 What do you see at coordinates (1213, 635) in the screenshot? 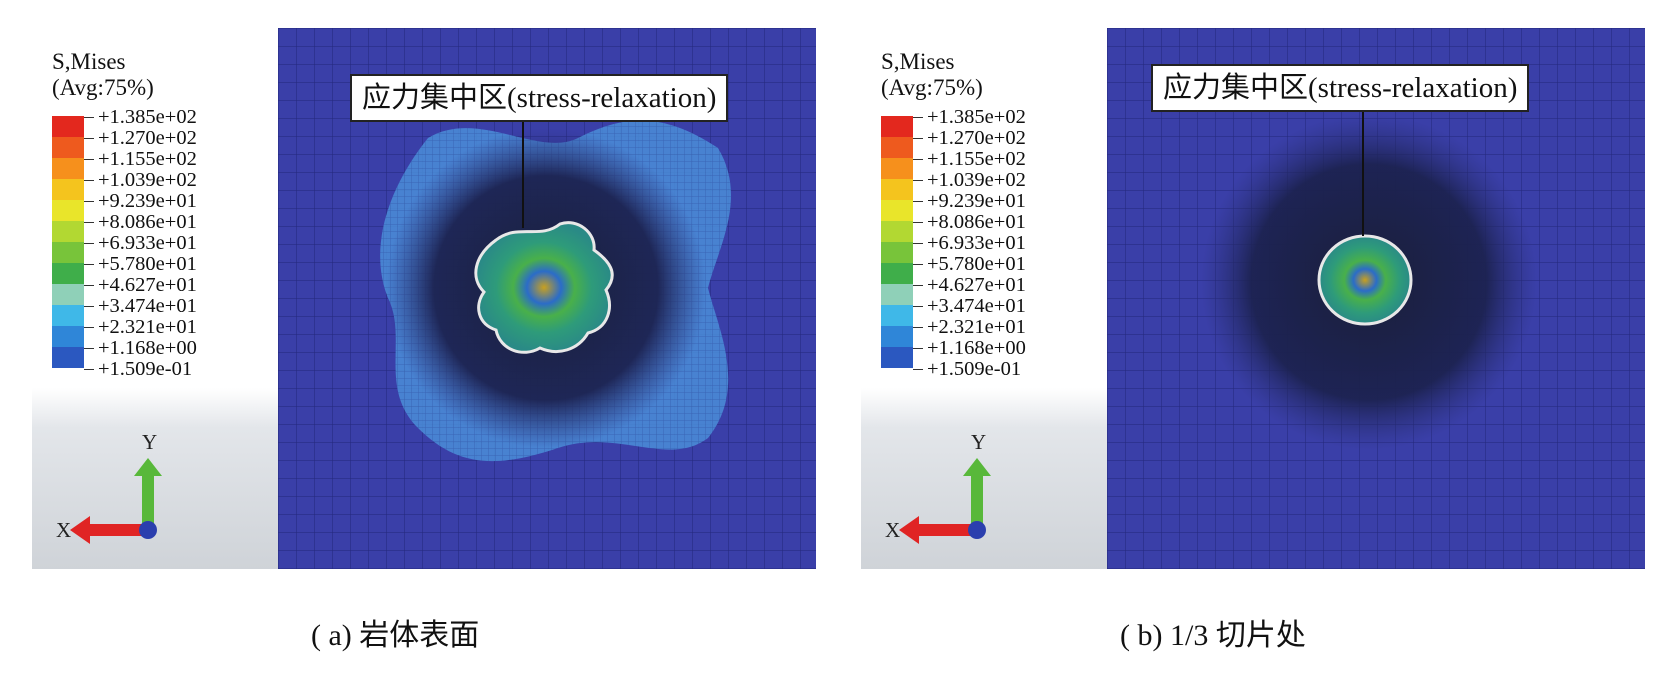
I see `caption-b: ( b) 1/3 切片处` at bounding box center [1213, 635].